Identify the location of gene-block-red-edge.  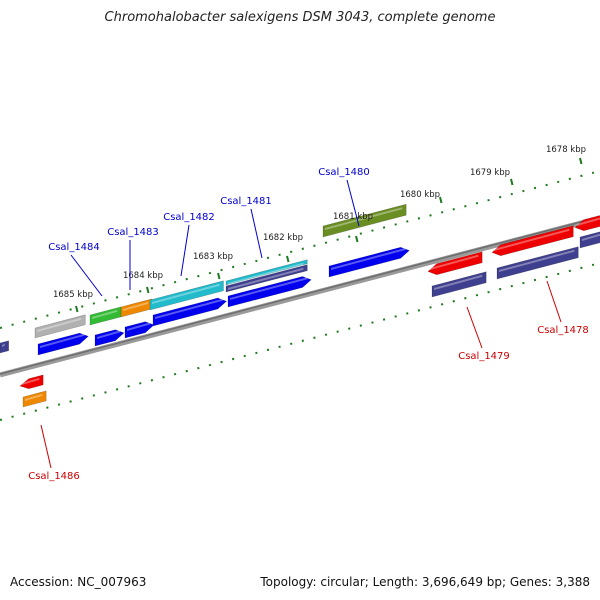
(587, 223).